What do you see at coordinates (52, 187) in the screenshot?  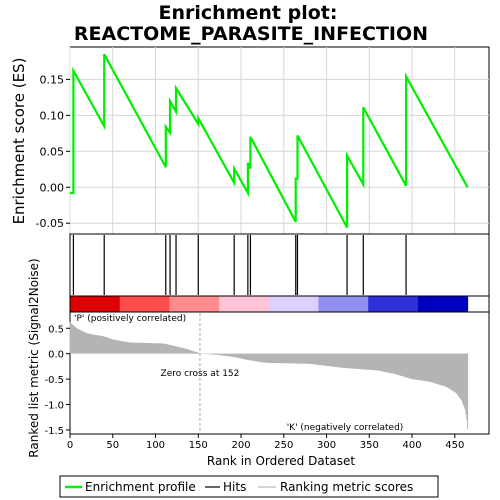 I see `es-ytick-label: 0.00` at bounding box center [52, 187].